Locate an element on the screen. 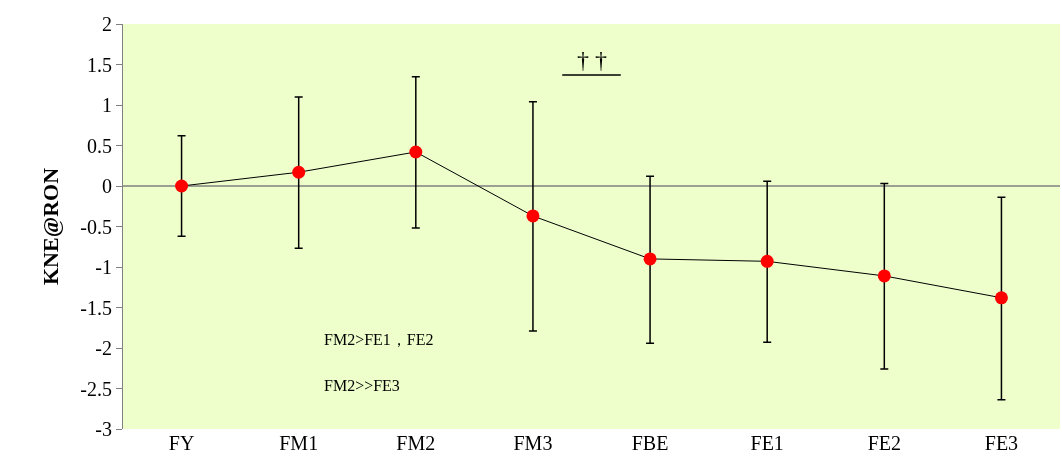  x-tick-label: FM3 is located at coordinates (533, 443).